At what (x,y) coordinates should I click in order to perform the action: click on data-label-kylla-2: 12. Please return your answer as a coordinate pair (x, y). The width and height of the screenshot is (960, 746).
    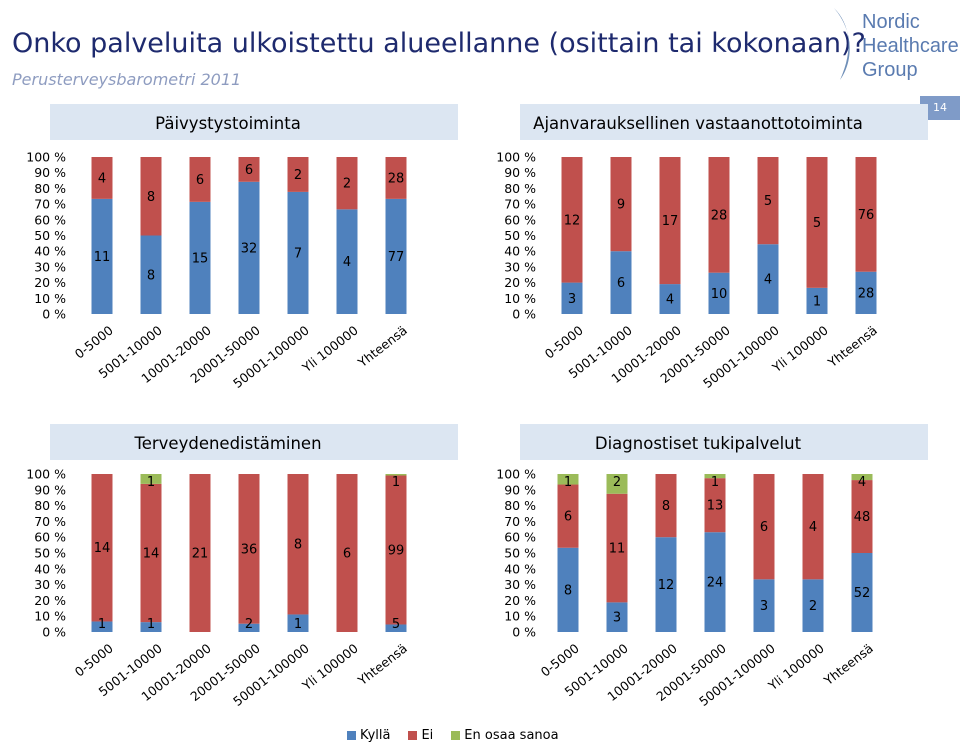
    Looking at the image, I should click on (666, 585).